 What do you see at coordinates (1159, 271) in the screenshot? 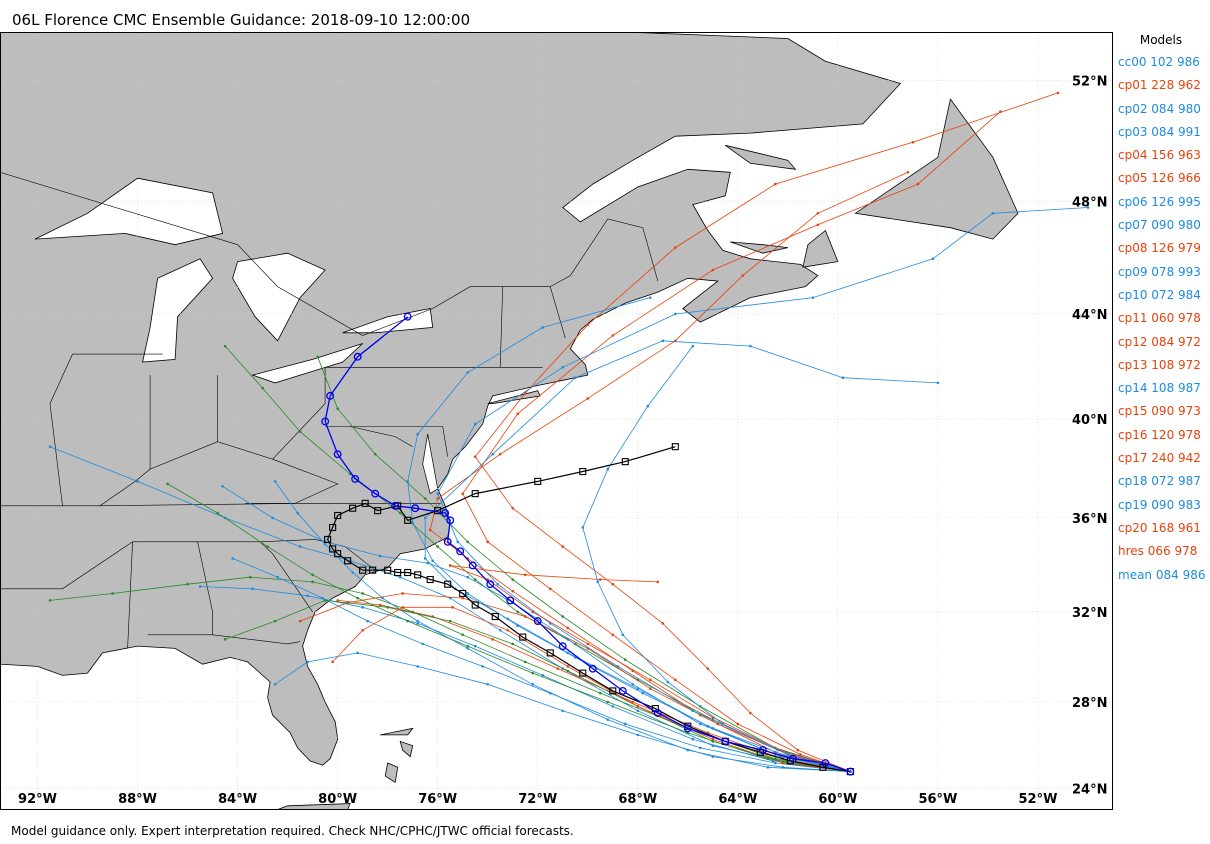
I see `legend-item: cp09 078 993` at bounding box center [1159, 271].